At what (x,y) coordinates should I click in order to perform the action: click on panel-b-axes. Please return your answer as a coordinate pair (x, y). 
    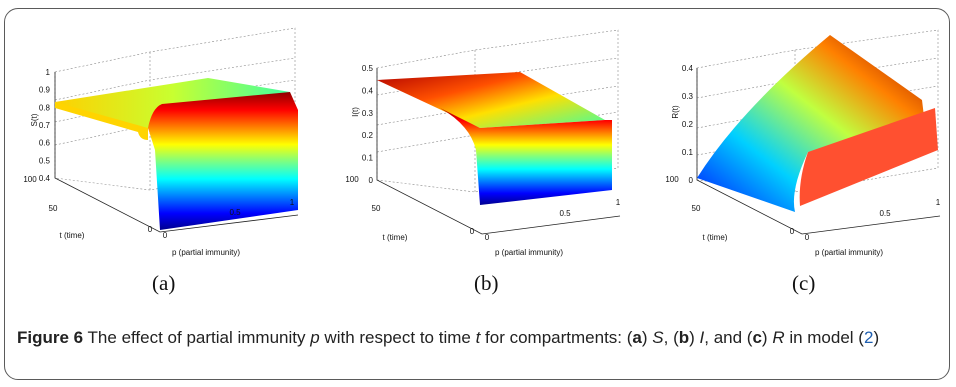
    Looking at the image, I should click on (498, 151).